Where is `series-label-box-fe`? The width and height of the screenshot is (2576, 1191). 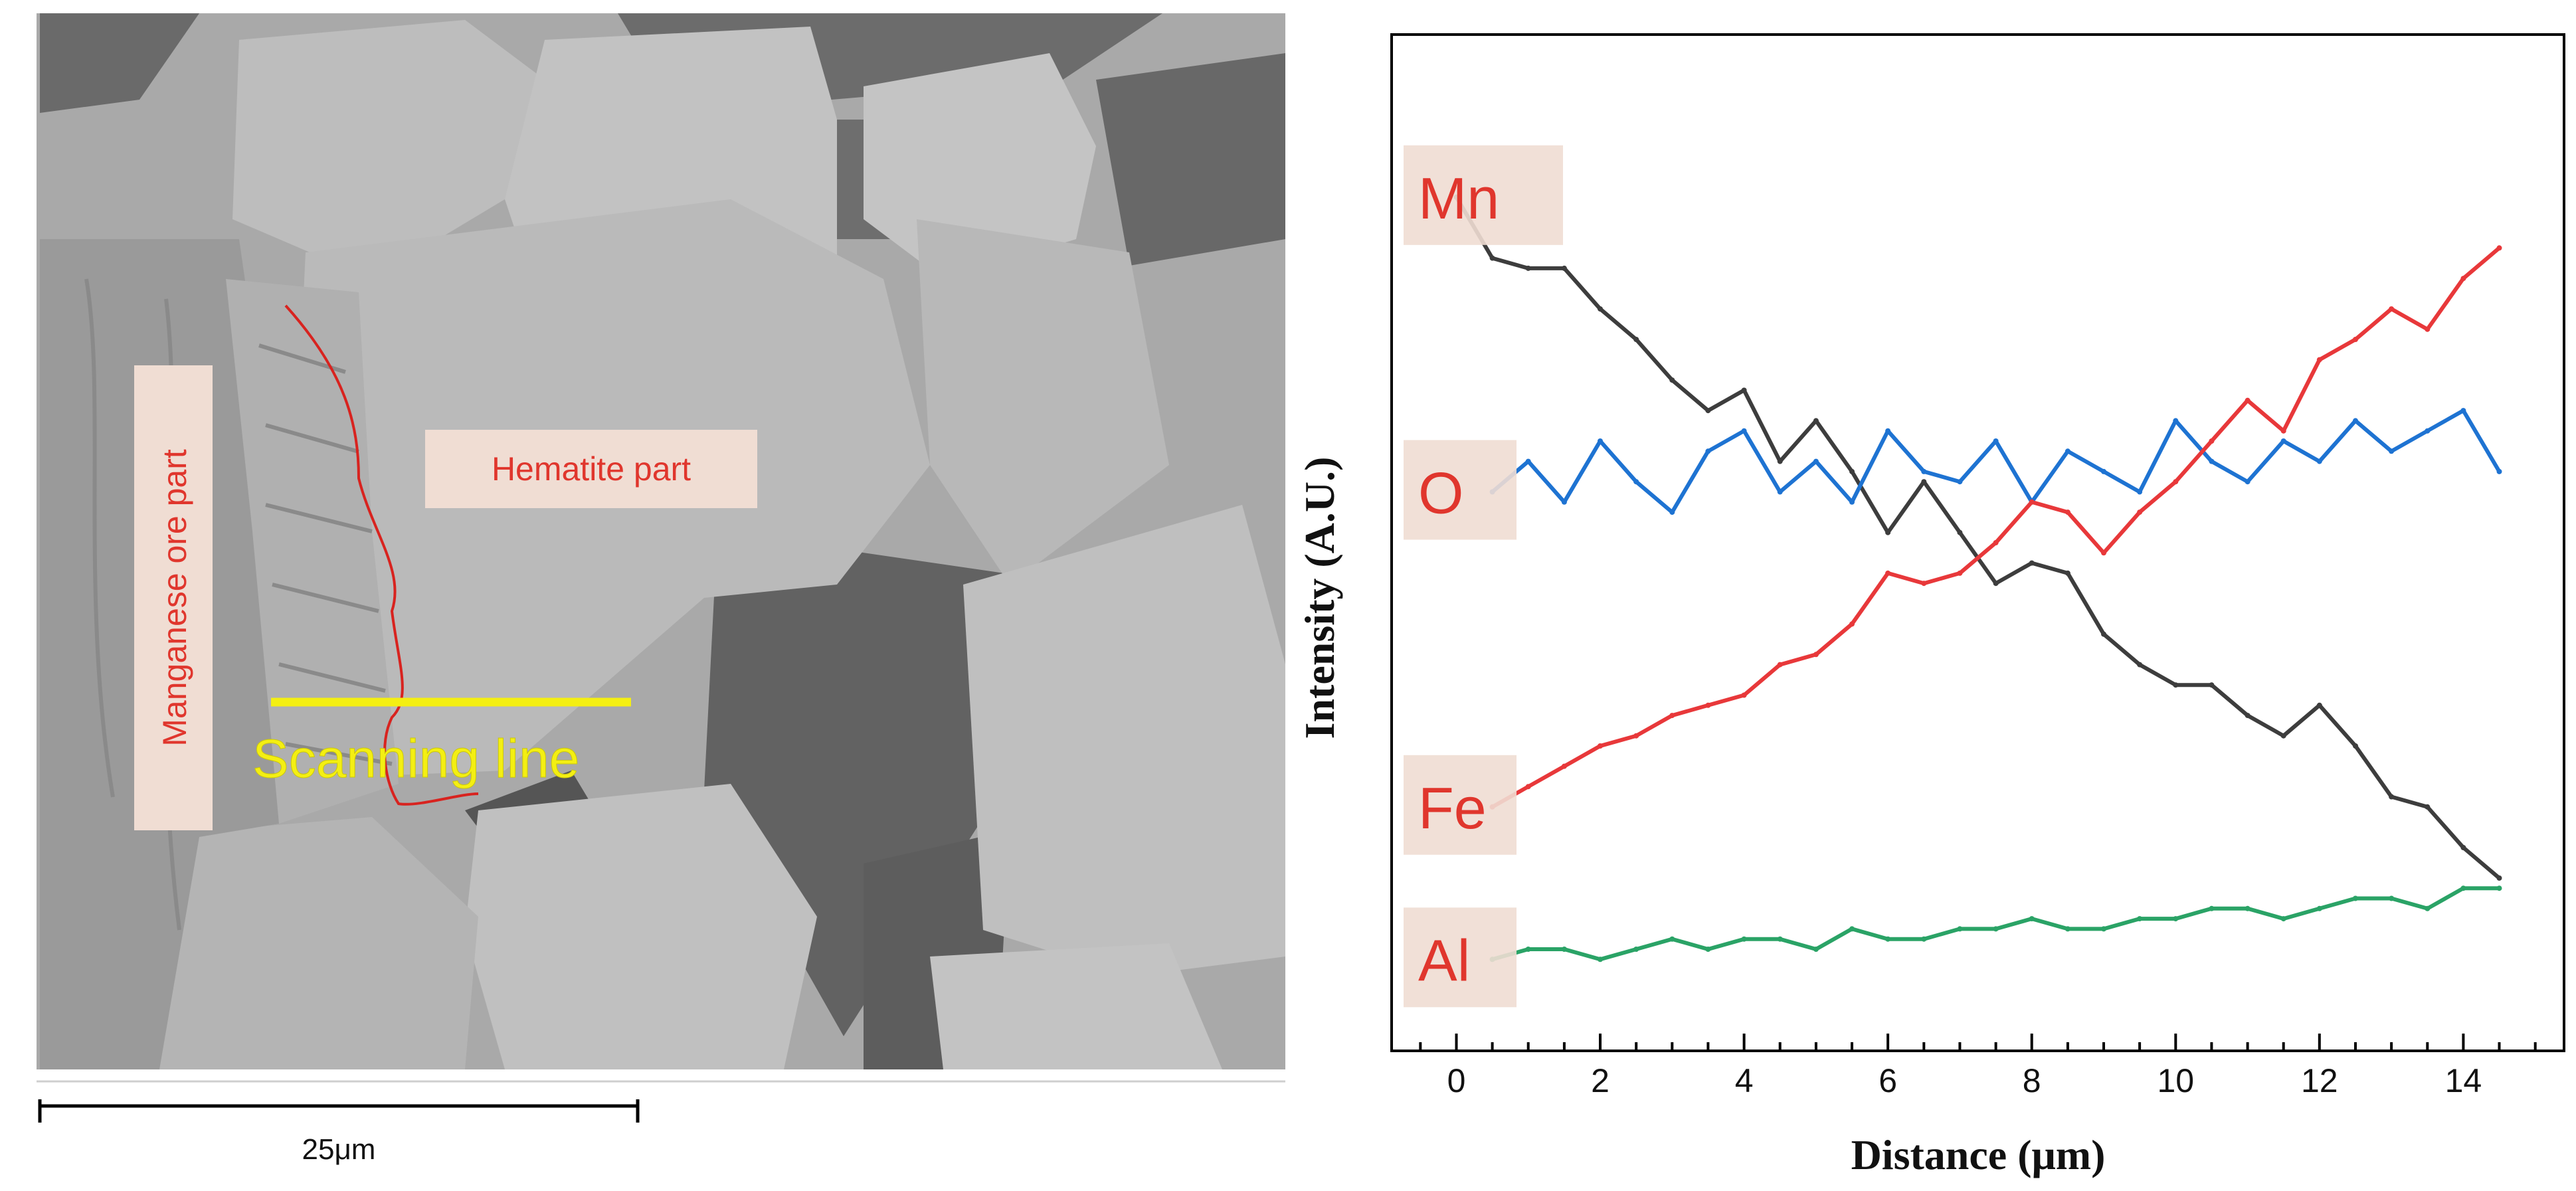 series-label-box-fe is located at coordinates (1460, 805).